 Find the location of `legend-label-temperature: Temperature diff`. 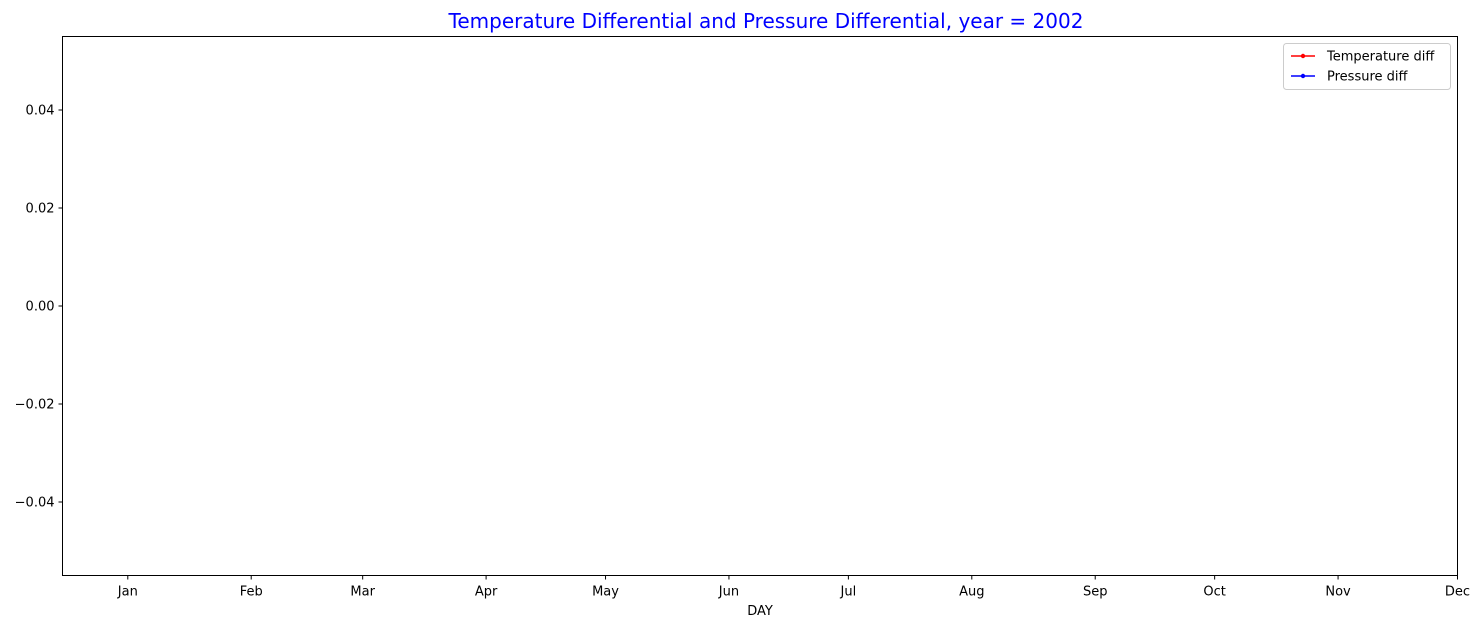

legend-label-temperature: Temperature diff is located at coordinates (1380, 57).